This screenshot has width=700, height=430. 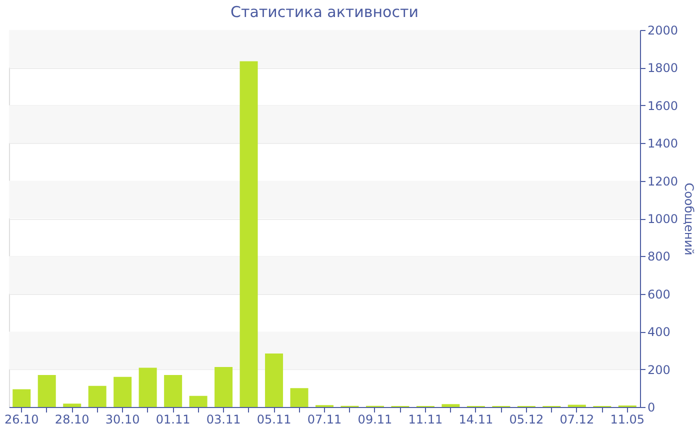 I want to click on y-tick-label: 1400, so click(x=663, y=143).